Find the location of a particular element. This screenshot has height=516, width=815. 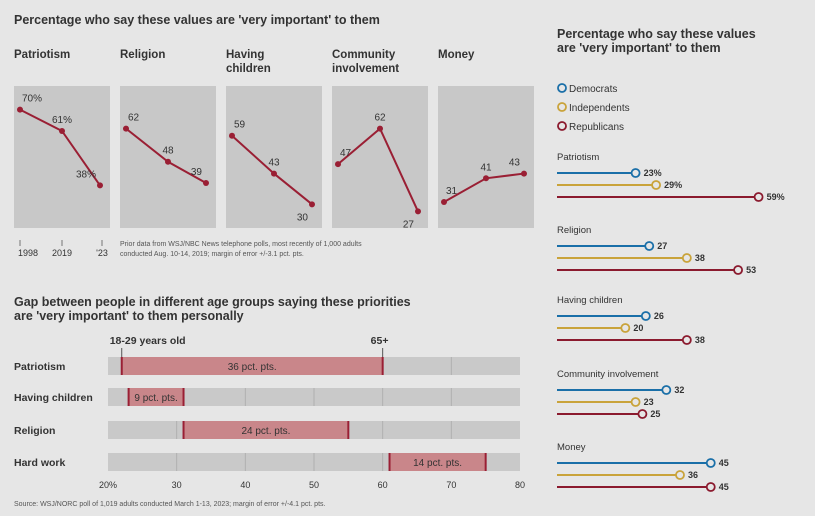

trend-value-label: 62 is located at coordinates (380, 118).